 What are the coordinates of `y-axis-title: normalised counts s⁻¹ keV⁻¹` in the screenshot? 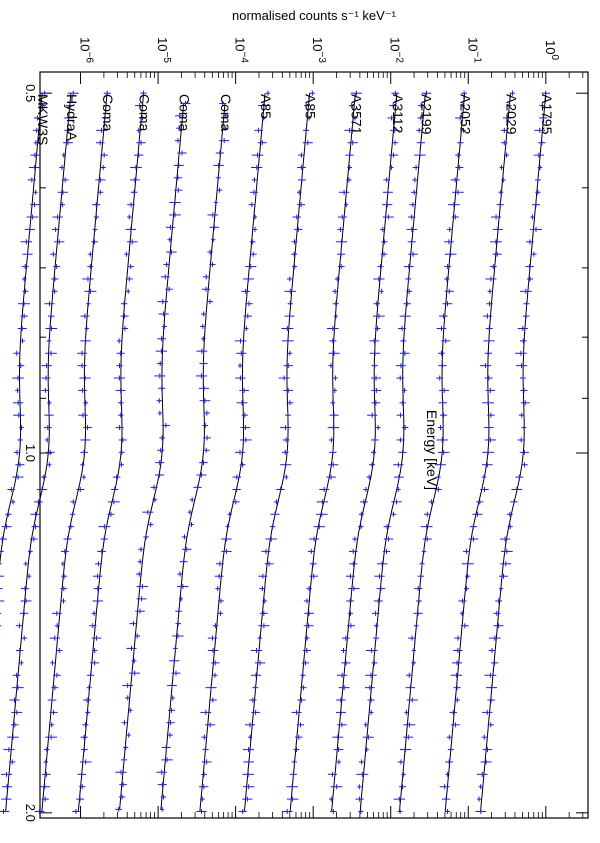 It's located at (314, 15).